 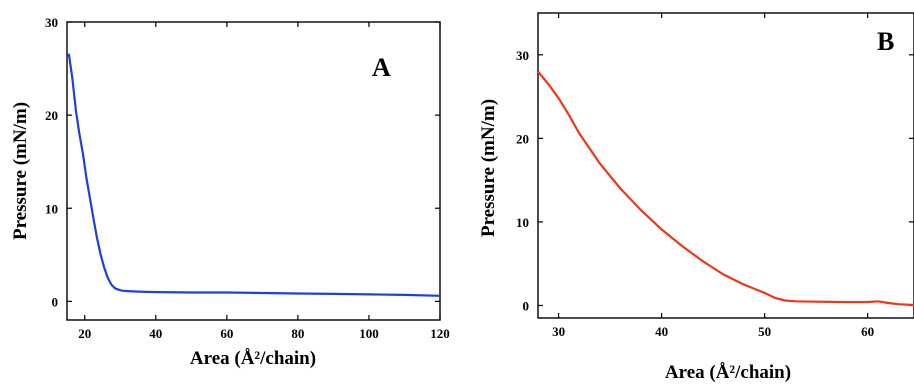 I want to click on panel-a-x-tick-label: 40, so click(x=155, y=333).